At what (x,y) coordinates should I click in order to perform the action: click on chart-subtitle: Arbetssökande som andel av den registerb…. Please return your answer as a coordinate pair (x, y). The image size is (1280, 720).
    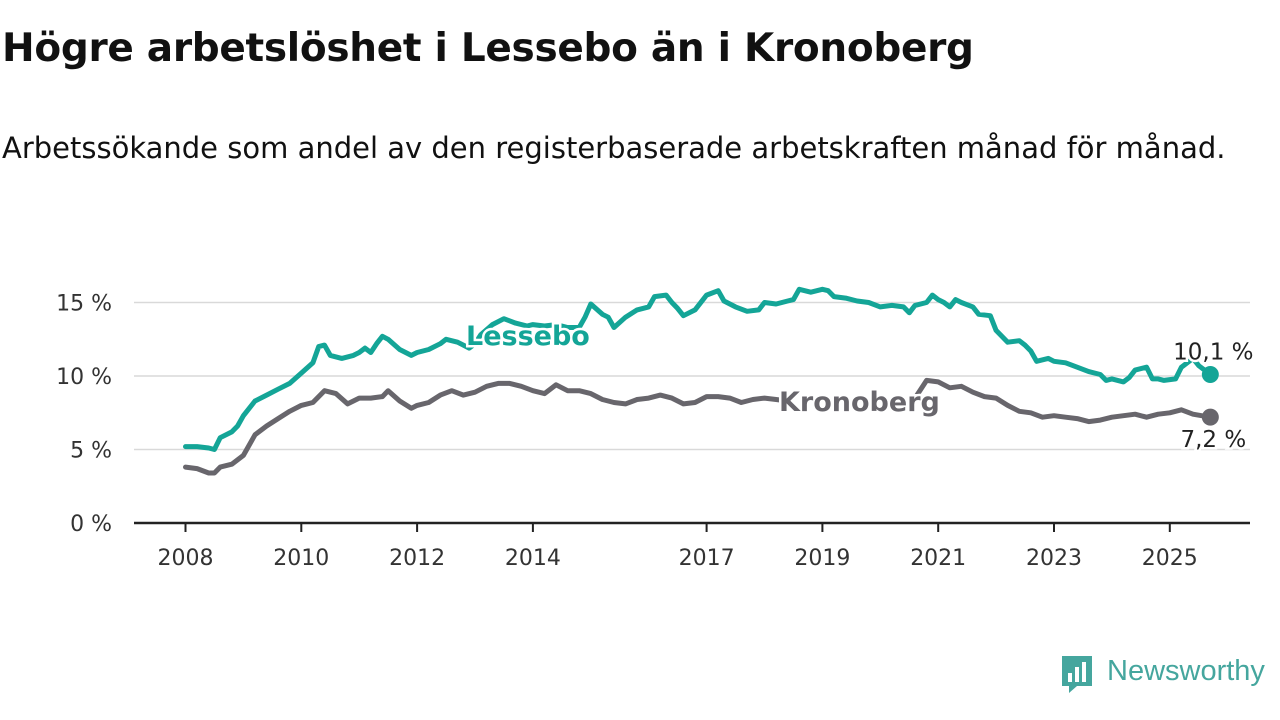
    Looking at the image, I should click on (614, 148).